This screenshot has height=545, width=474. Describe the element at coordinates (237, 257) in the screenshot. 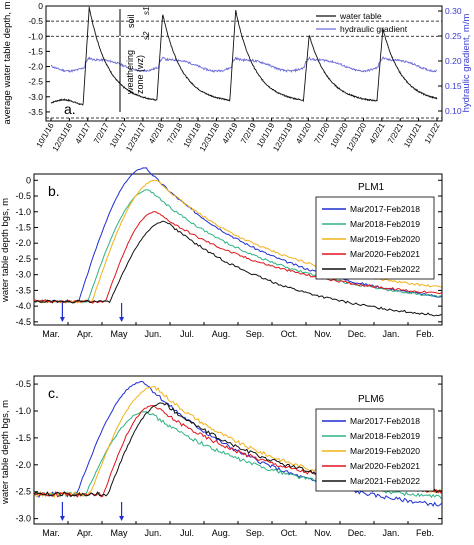

I see `series-line-mar2020-feb2021` at that location.